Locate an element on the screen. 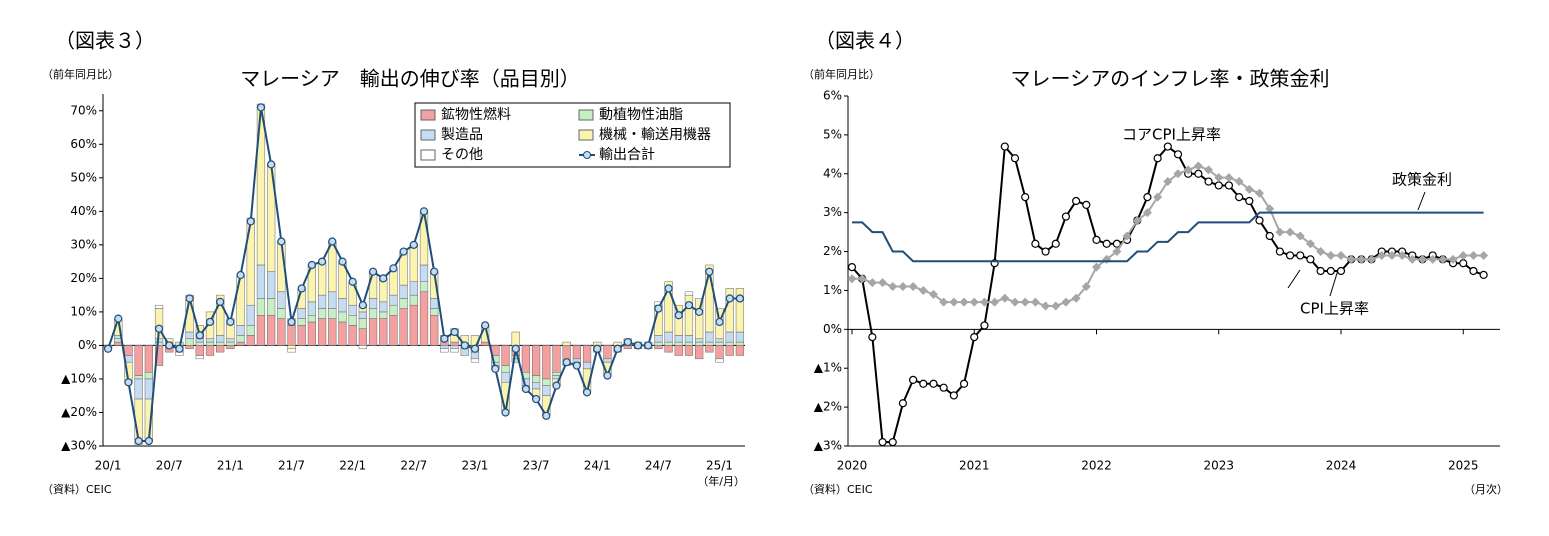 The width and height of the screenshot is (1549, 536). y-tick-label: ▲3% is located at coordinates (828, 446).